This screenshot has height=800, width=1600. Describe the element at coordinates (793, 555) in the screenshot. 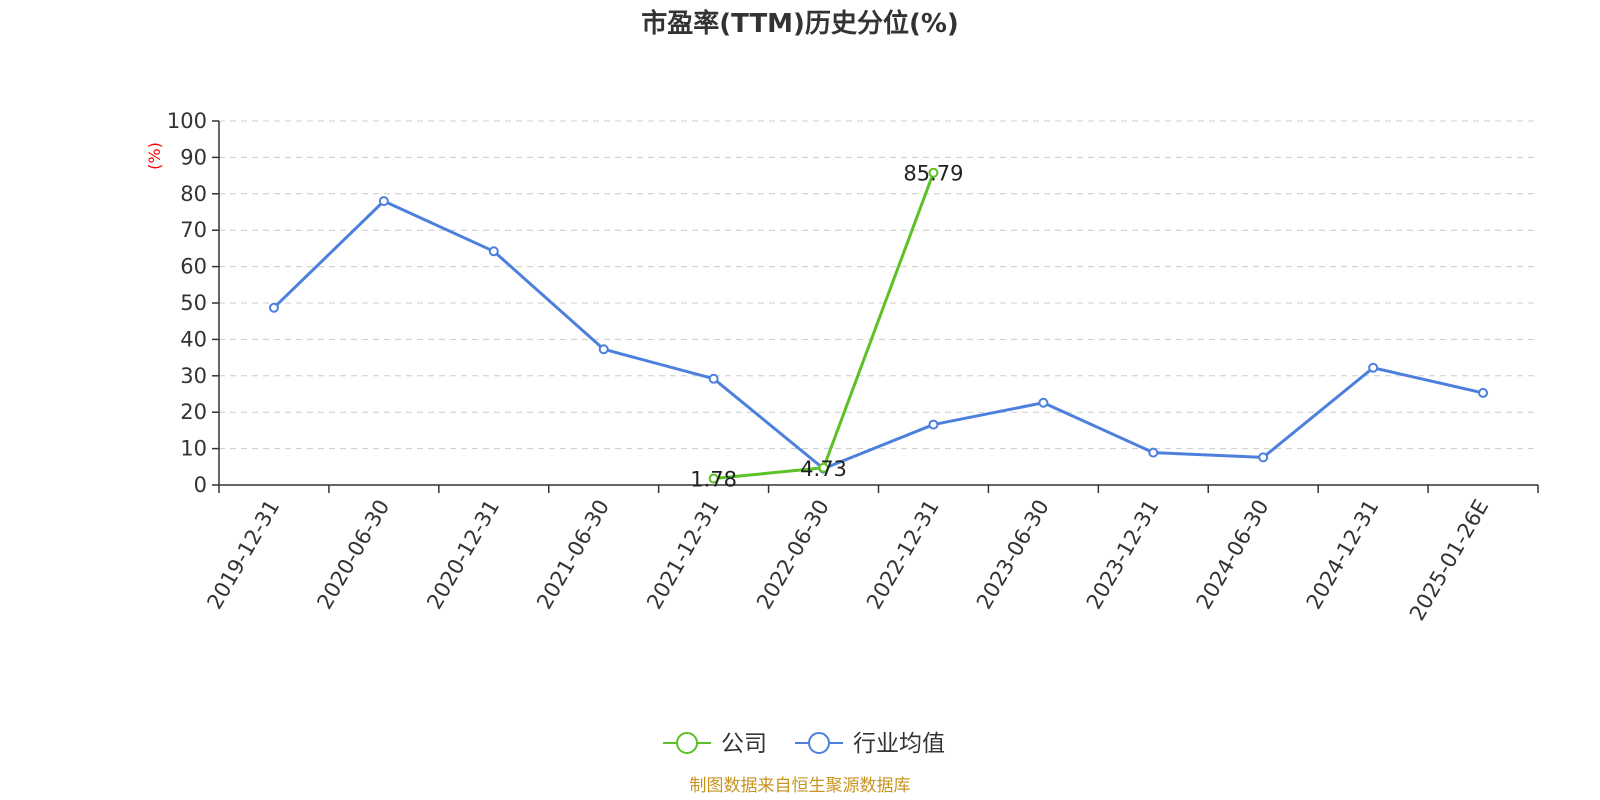

I see `x-tick-label: 2022-06-30` at that location.